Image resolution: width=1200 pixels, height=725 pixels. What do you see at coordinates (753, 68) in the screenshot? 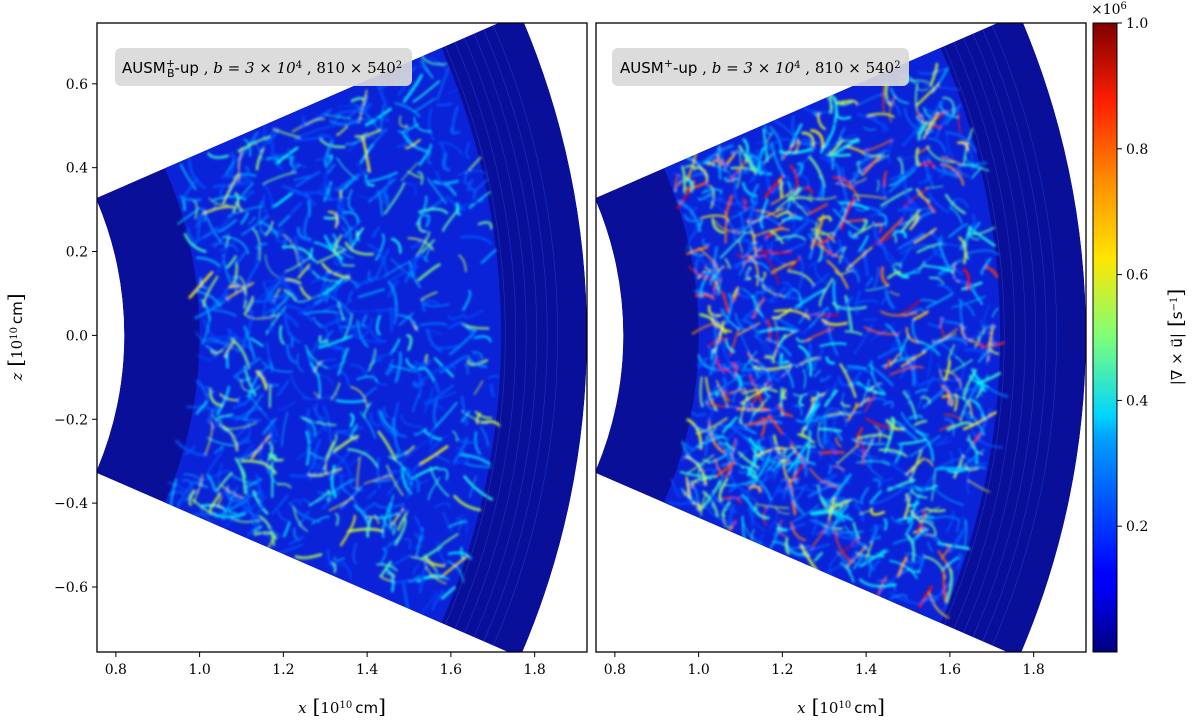
I see `right-b-value: b = 3 × 10` at bounding box center [753, 68].